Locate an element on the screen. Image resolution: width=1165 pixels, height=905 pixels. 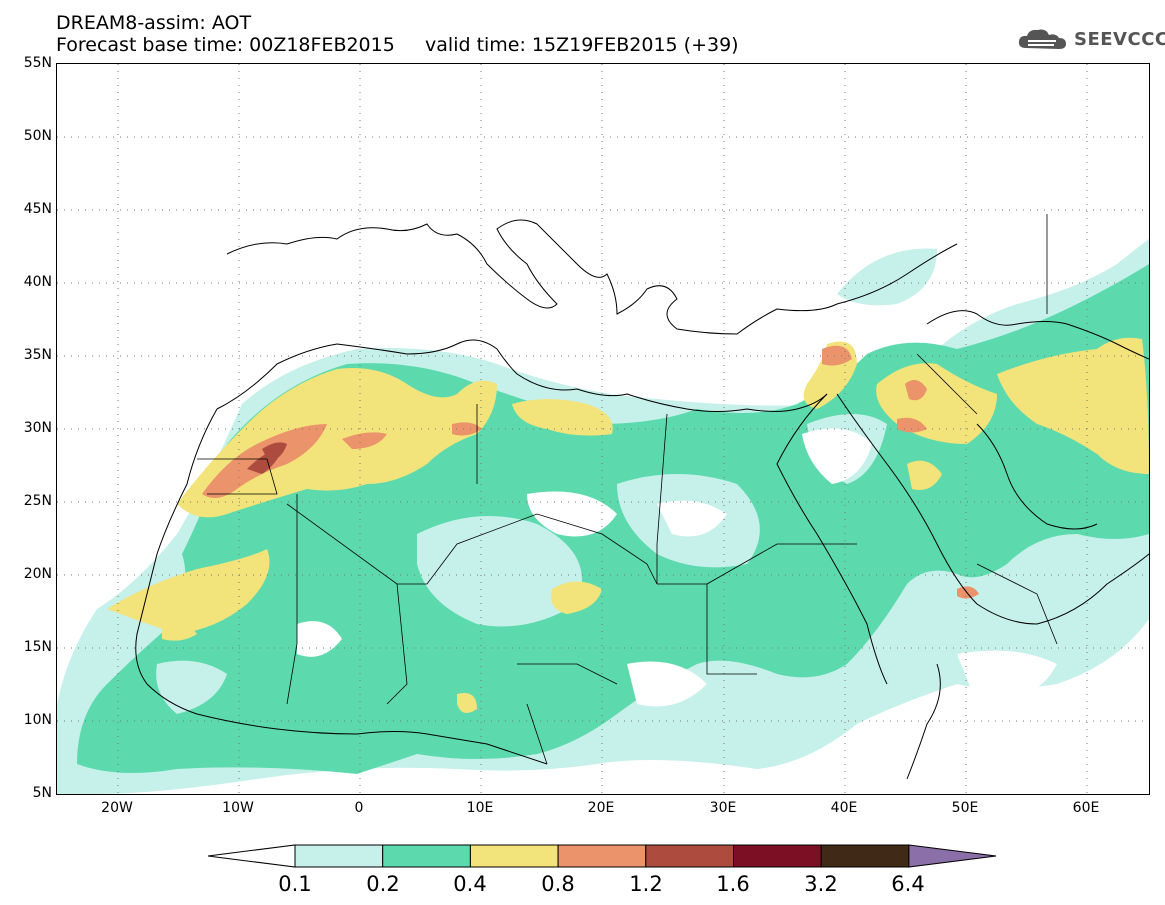
aot-colorbar is located at coordinates (602, 856).